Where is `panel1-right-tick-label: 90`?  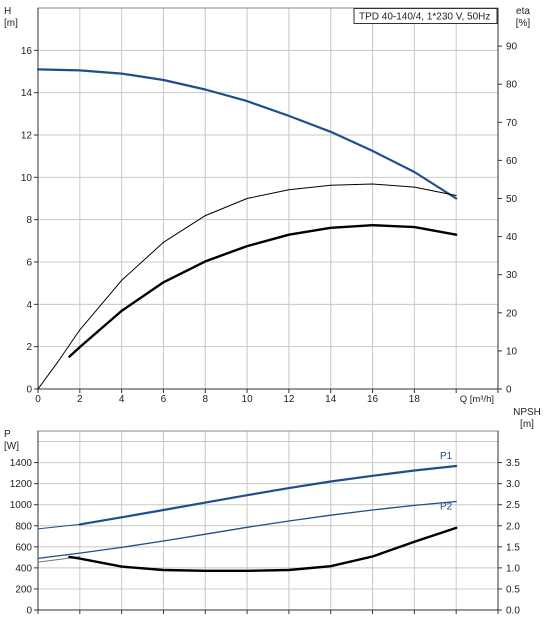
panel1-right-tick-label: 90 is located at coordinates (512, 47).